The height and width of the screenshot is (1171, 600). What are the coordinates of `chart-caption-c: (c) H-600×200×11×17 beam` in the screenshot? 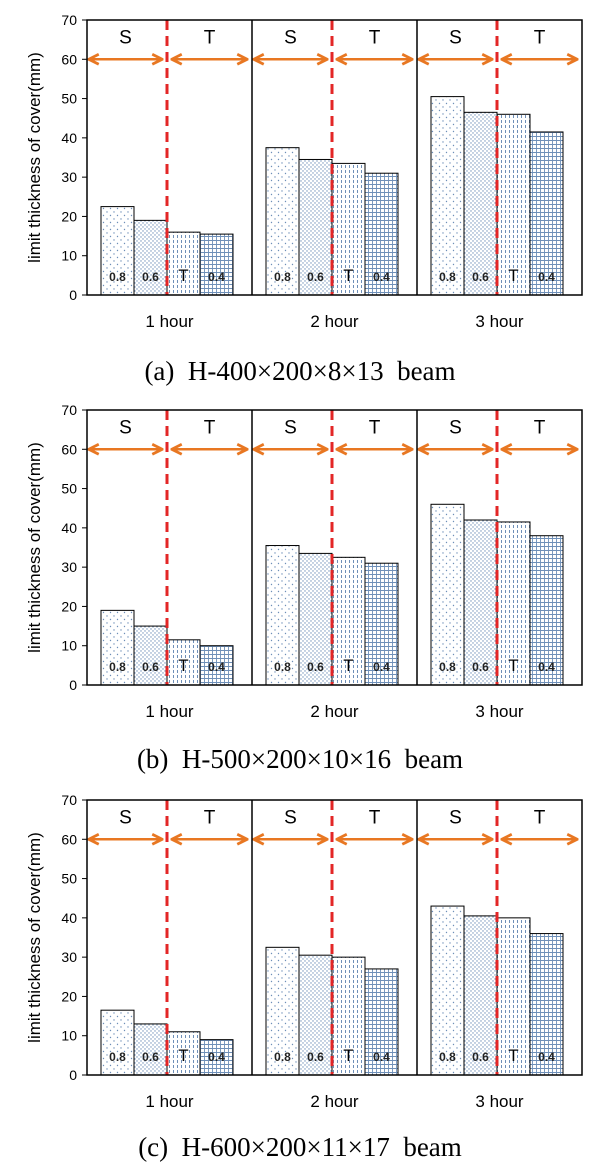 It's located at (300, 1147).